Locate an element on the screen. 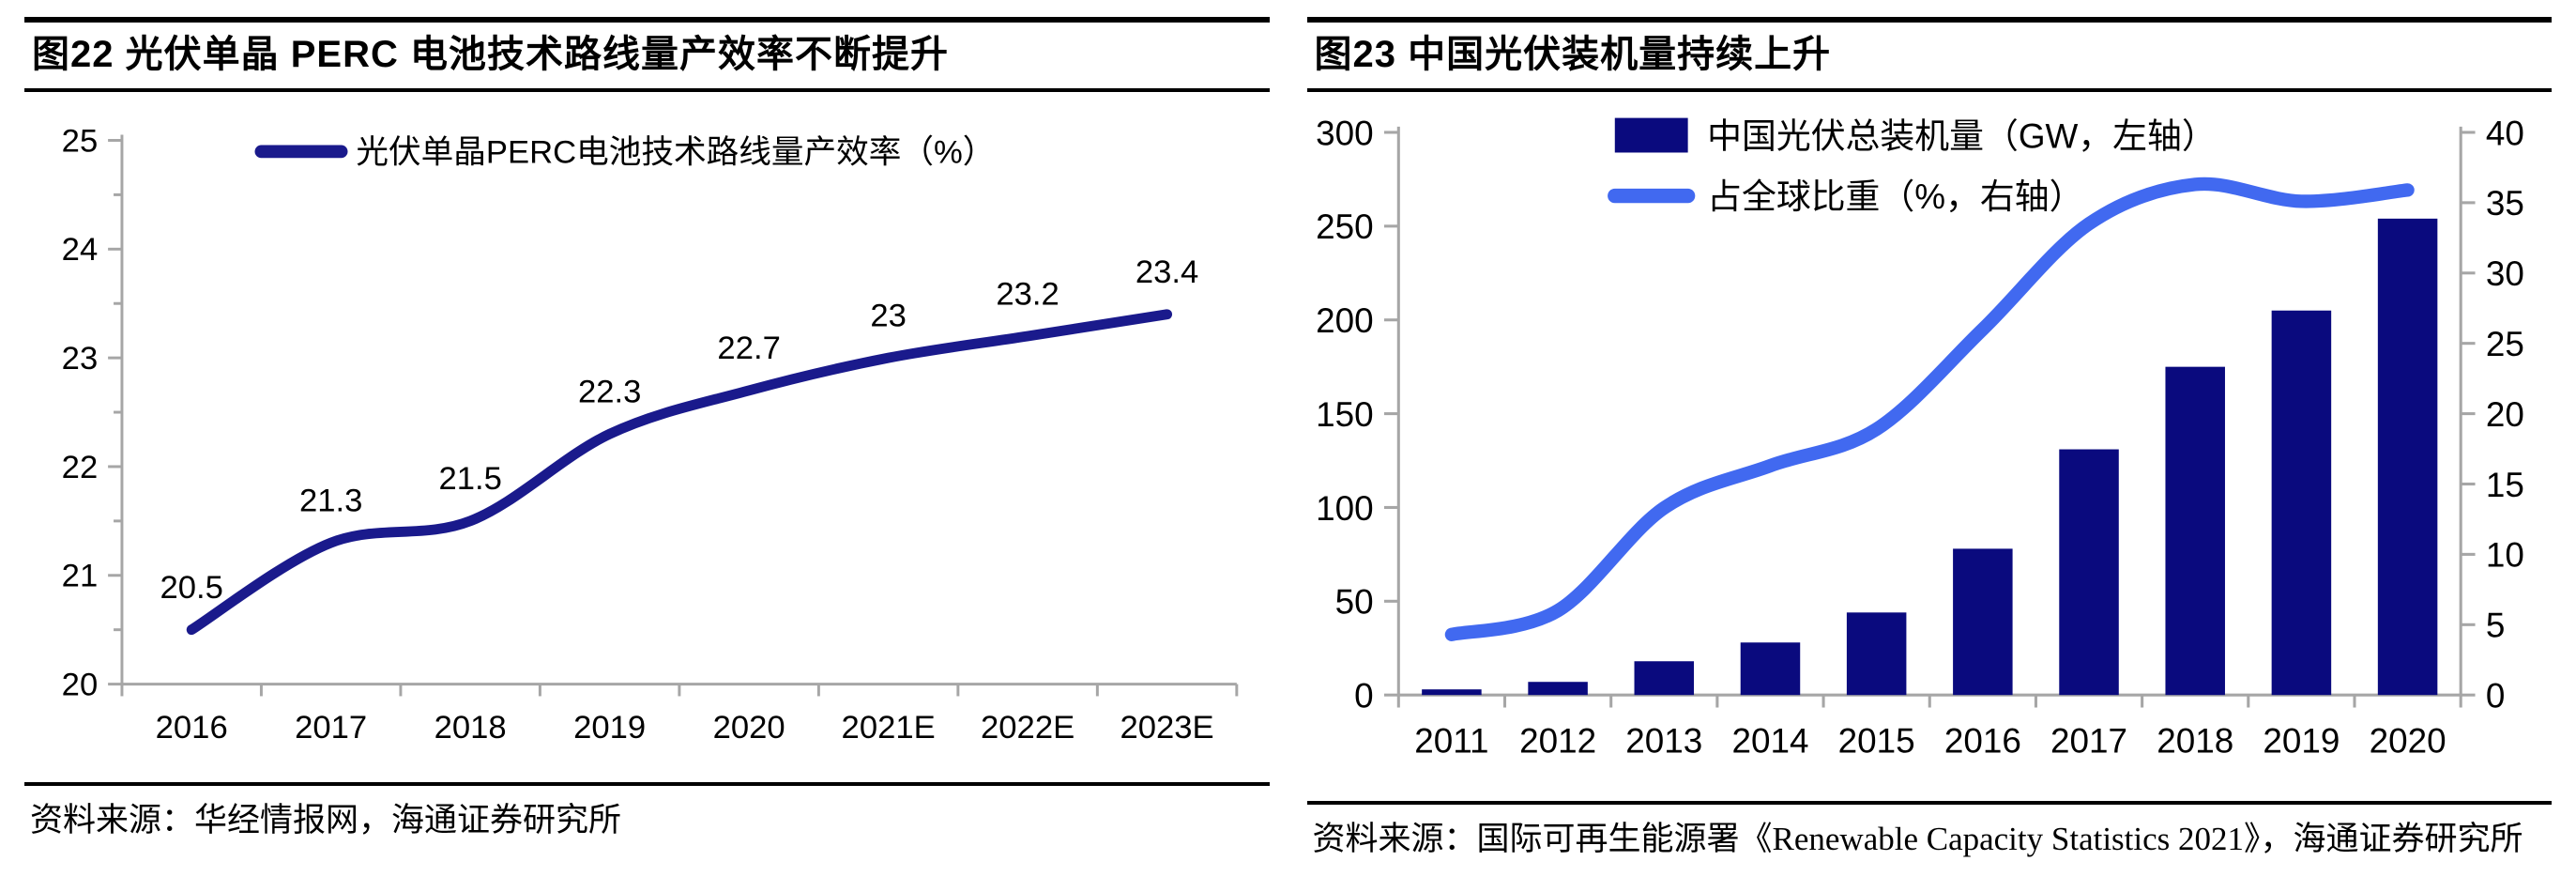 The image size is (2576, 892). bar-2020 is located at coordinates (2407, 457).